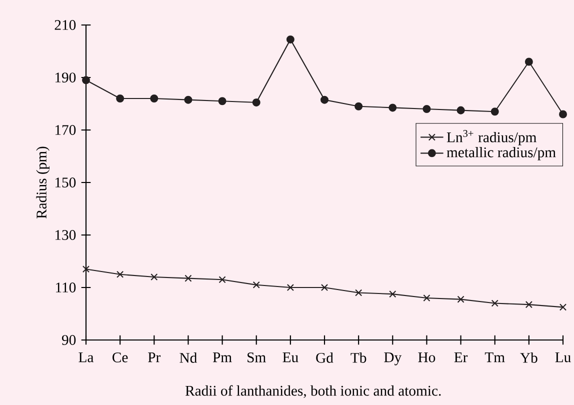 The width and height of the screenshot is (574, 405). I want to click on y-tick-label: 90, so click(69, 340).